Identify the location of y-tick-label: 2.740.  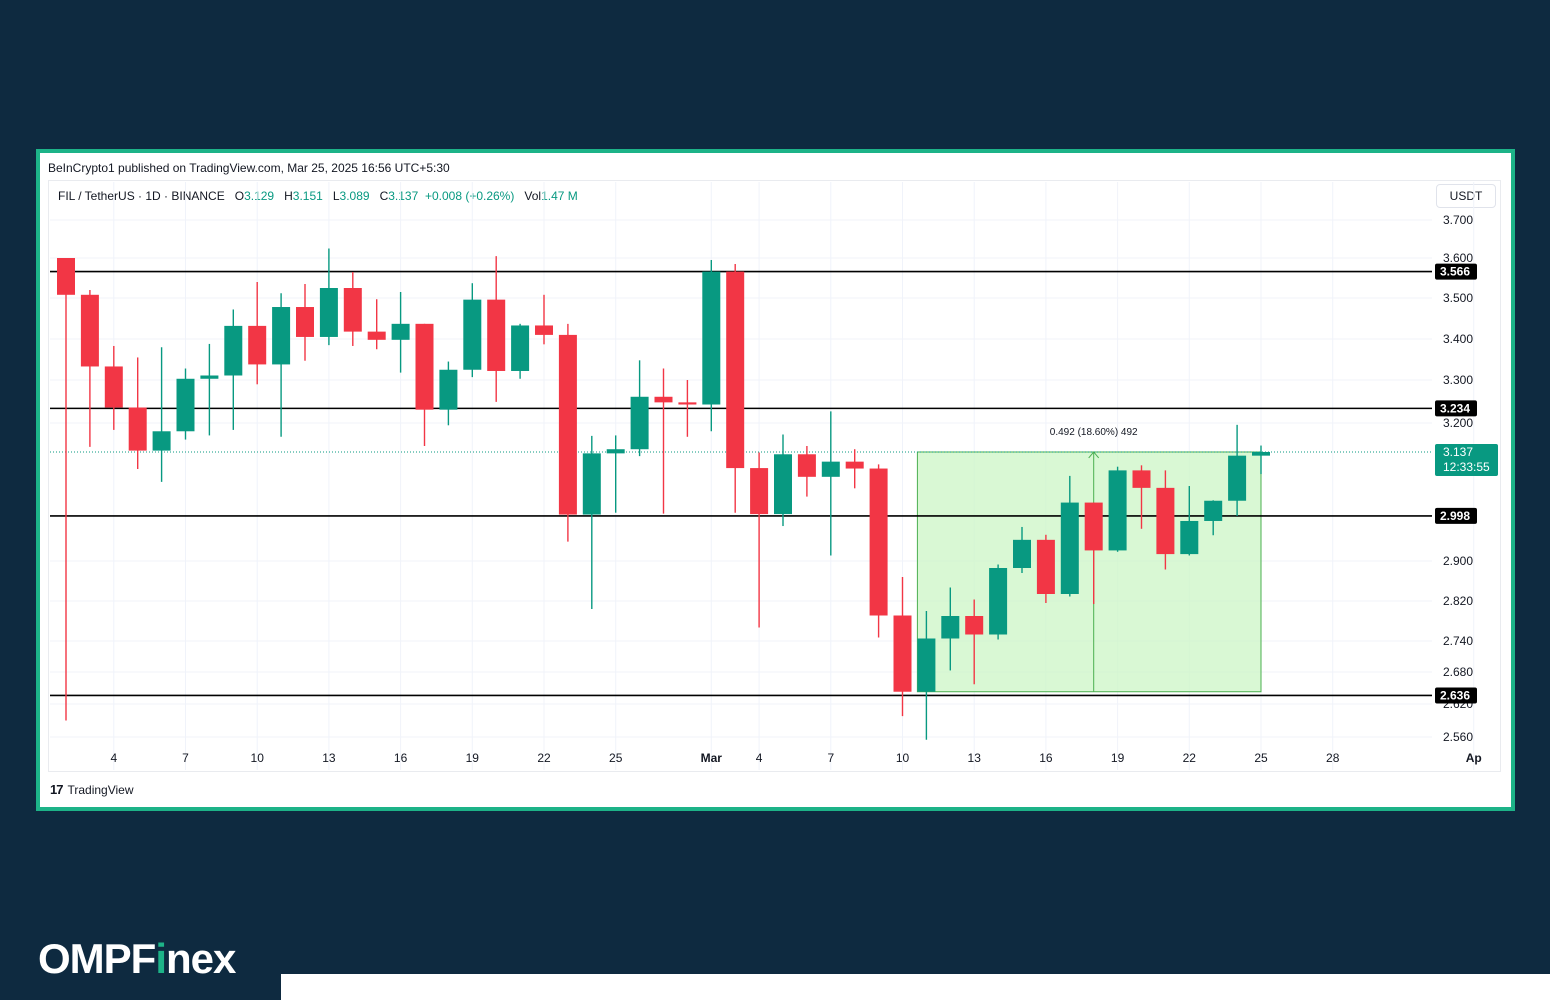
(1458, 641).